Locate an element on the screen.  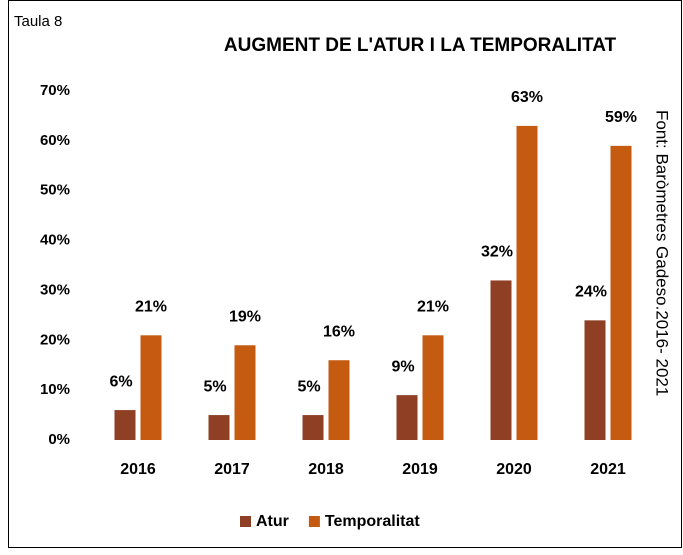
y-tick-label: 0% is located at coordinates (59, 439).